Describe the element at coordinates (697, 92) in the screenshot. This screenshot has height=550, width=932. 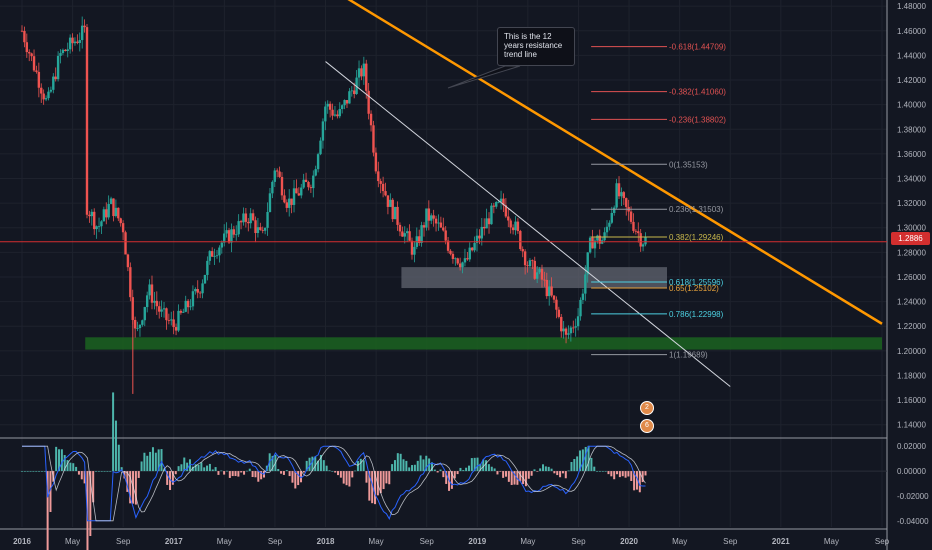
I see `fib-level-label: -0.382(1.41060)` at that location.